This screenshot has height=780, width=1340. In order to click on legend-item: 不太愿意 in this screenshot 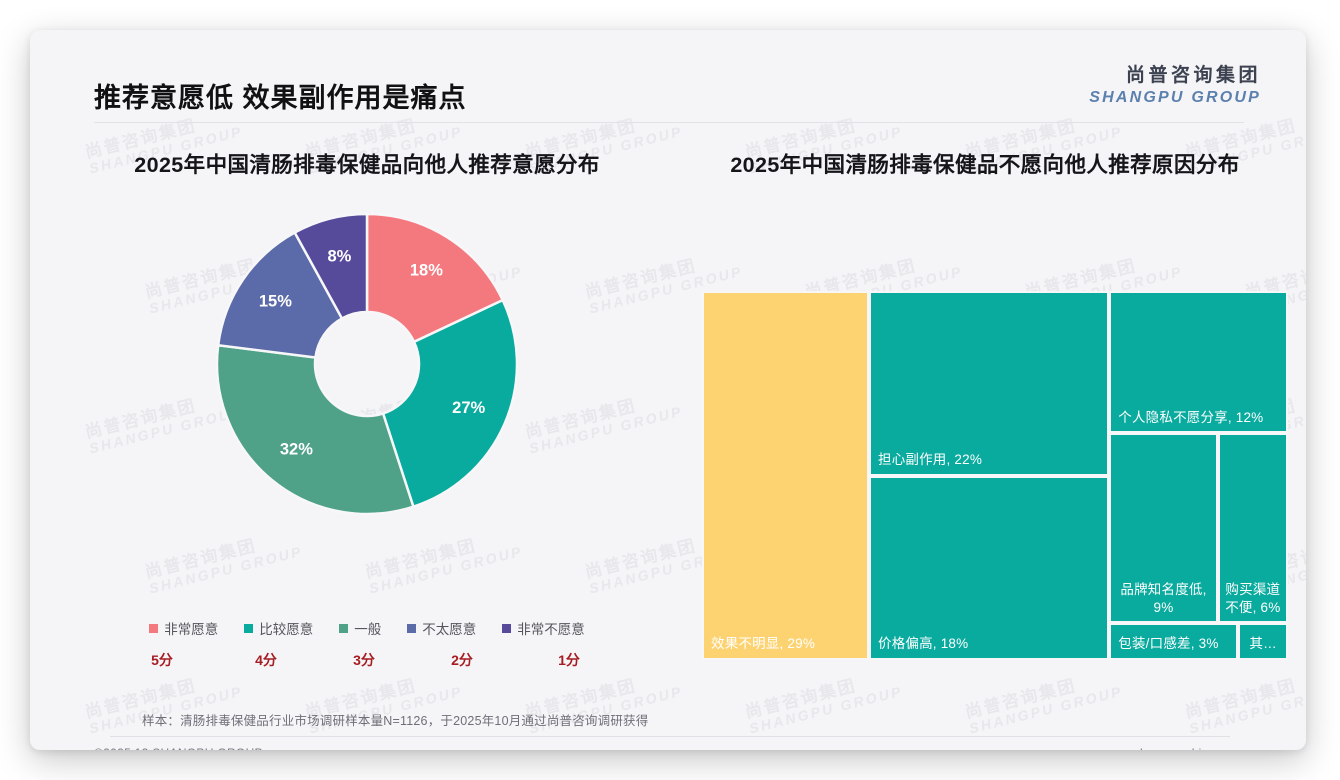, I will do `click(441, 628)`.